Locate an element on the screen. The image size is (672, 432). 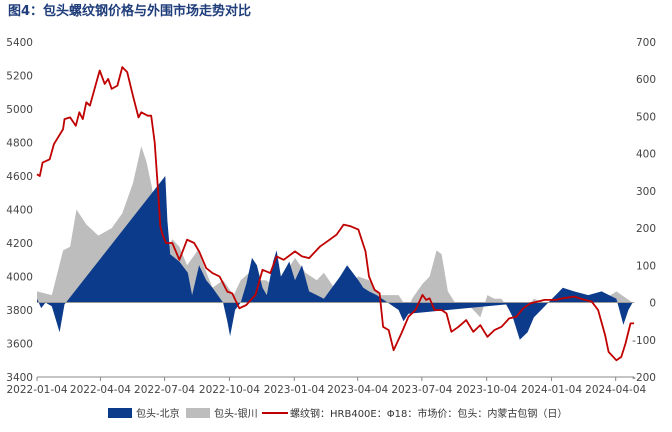
x-axis-tick-label: 2022-10-04 is located at coordinates (229, 390).